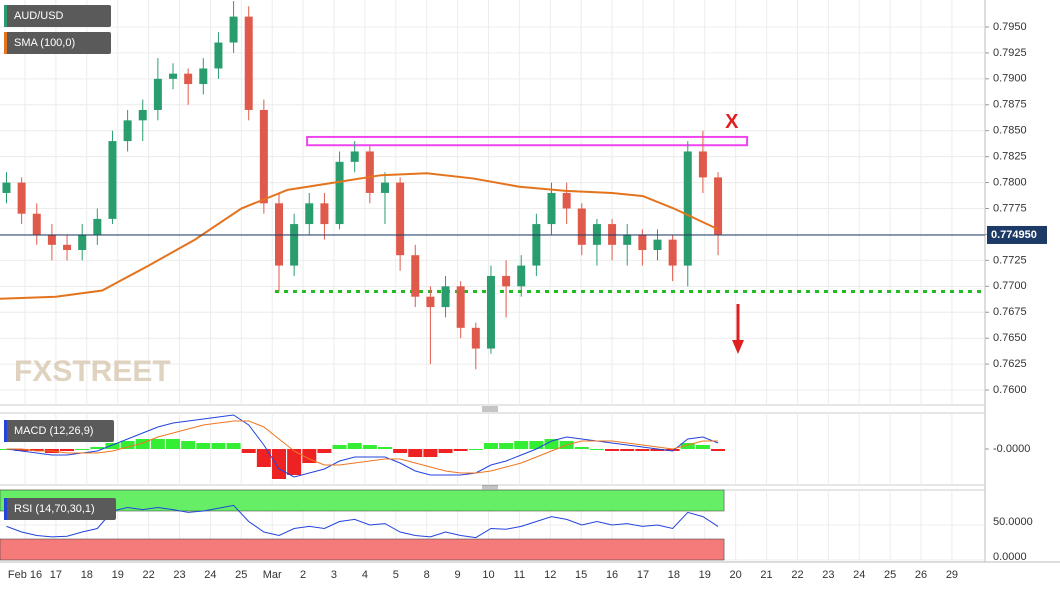 This screenshot has height=592, width=1060. I want to click on price-tag-label: 0.774950, so click(1014, 235).